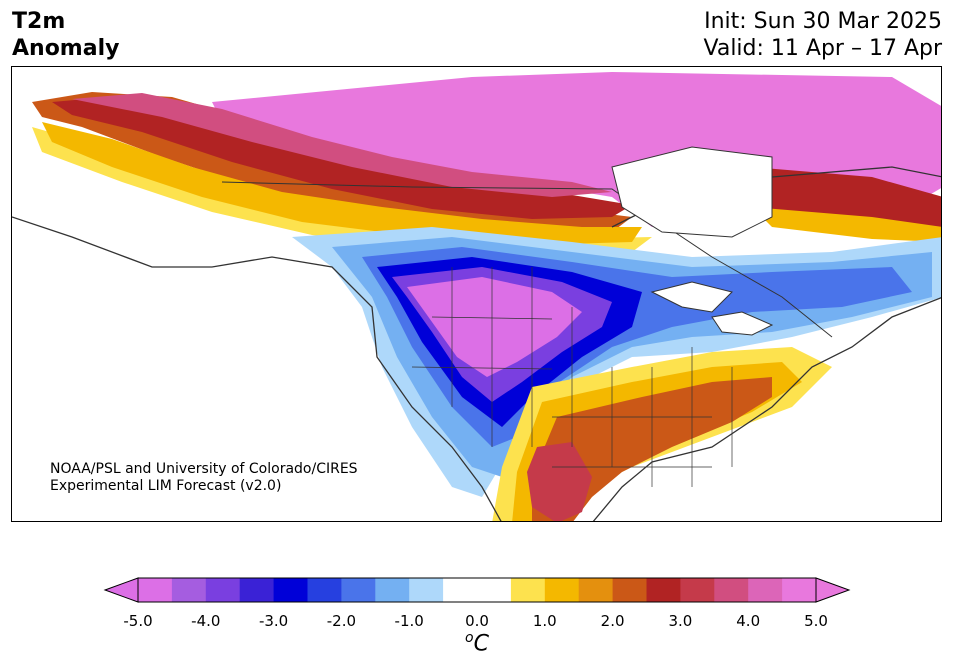  What do you see at coordinates (712, 308) in the screenshot?
I see `great-lakes` at bounding box center [712, 308].